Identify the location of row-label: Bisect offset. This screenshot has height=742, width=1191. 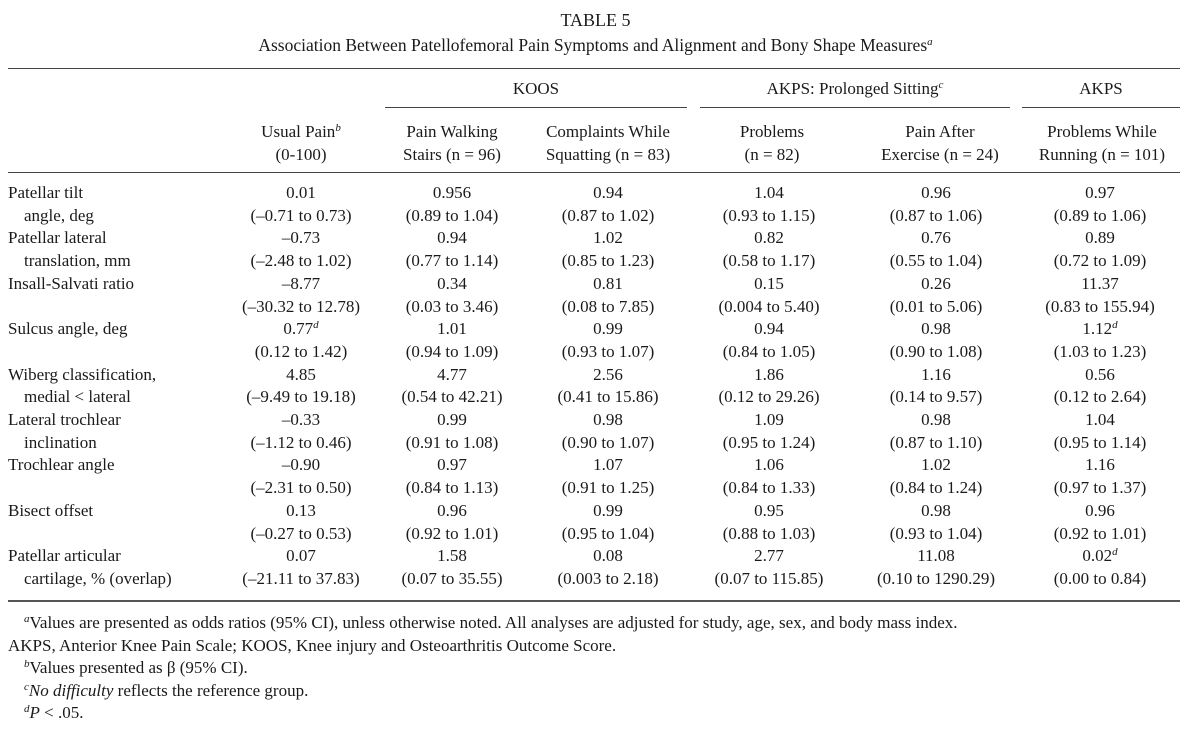
(51, 510).